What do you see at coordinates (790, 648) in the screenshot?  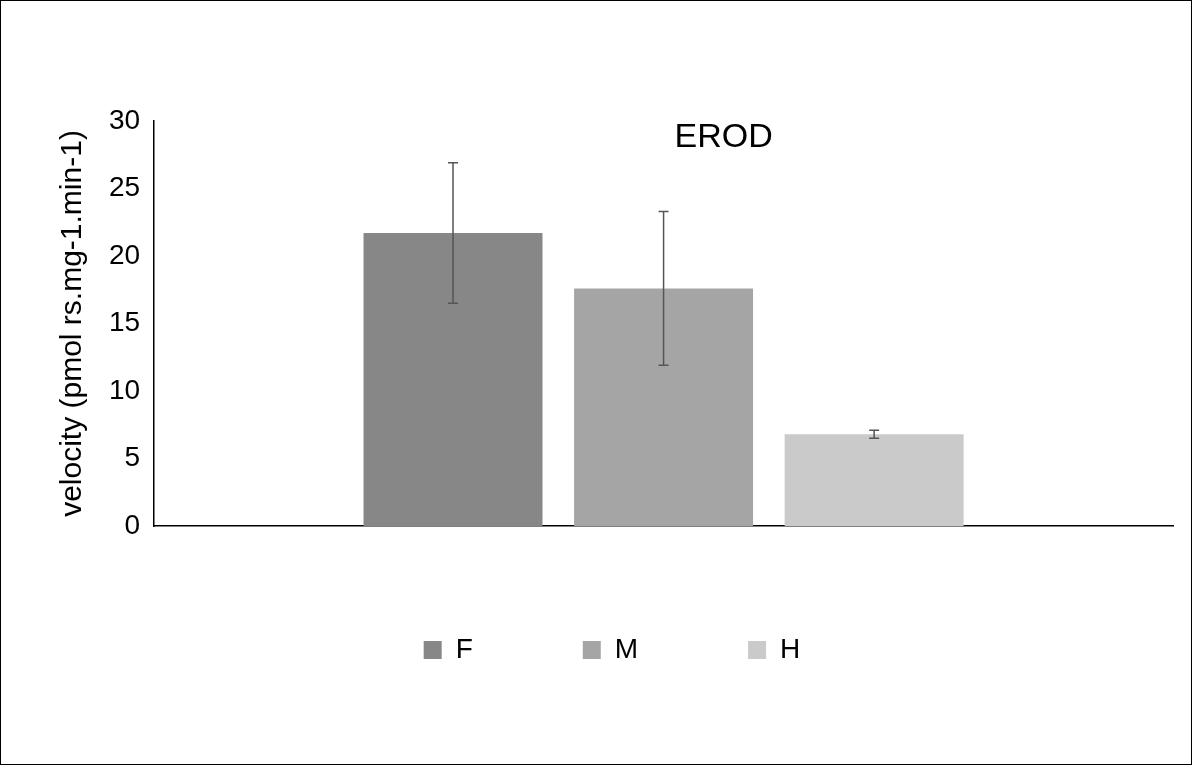 I see `legend-label: H` at bounding box center [790, 648].